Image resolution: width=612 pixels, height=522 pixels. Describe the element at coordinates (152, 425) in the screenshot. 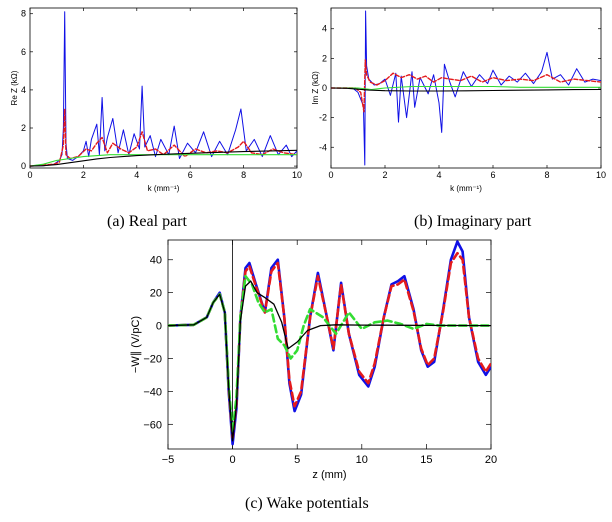

I see `y-tick-label: −60` at that location.